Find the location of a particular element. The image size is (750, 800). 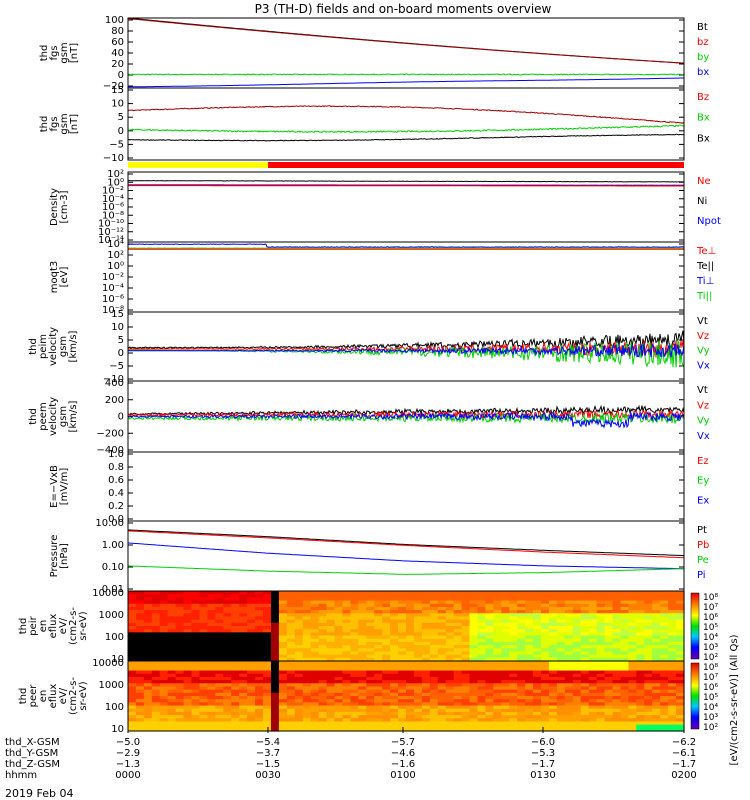

x-value: 0000 is located at coordinates (127, 775).